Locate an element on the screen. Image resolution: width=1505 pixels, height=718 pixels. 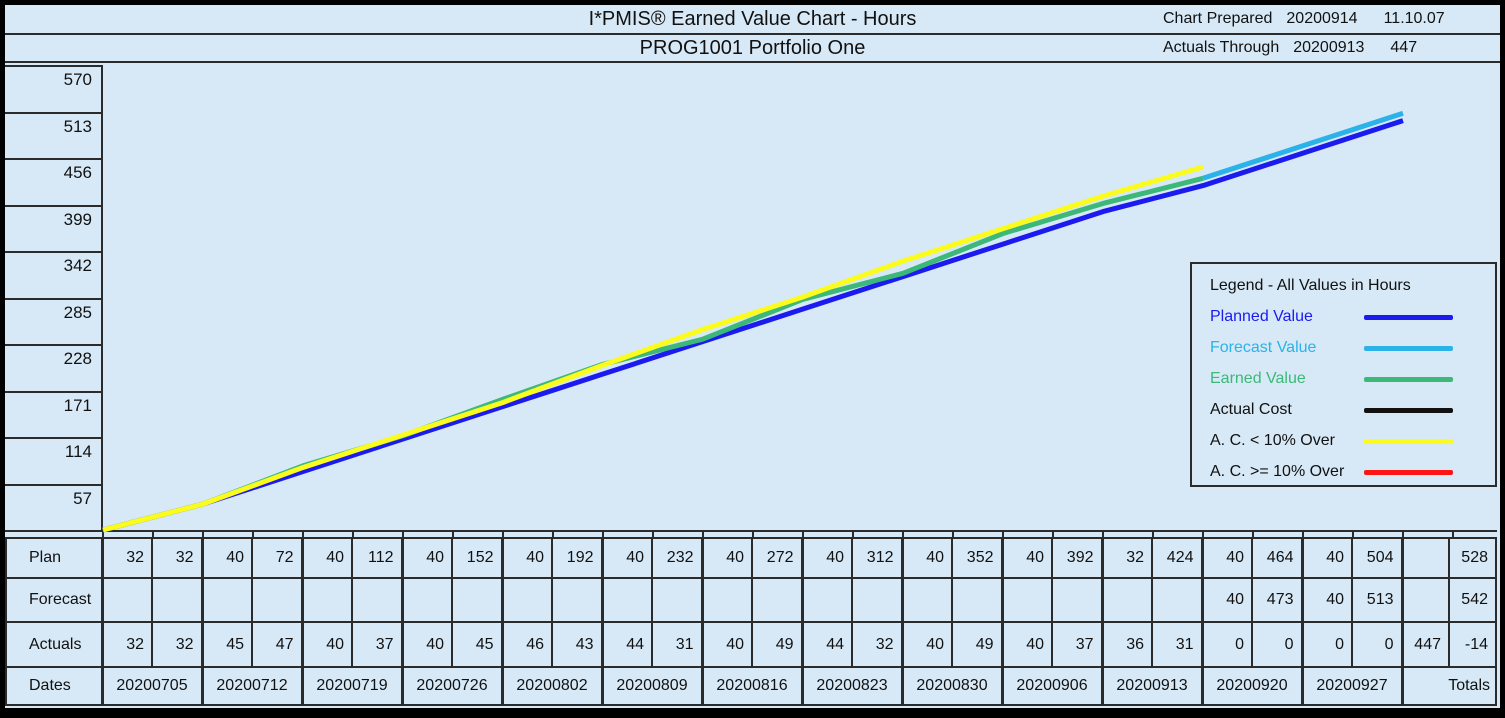
actuals-through-label: Actuals Through is located at coordinates (1221, 47).